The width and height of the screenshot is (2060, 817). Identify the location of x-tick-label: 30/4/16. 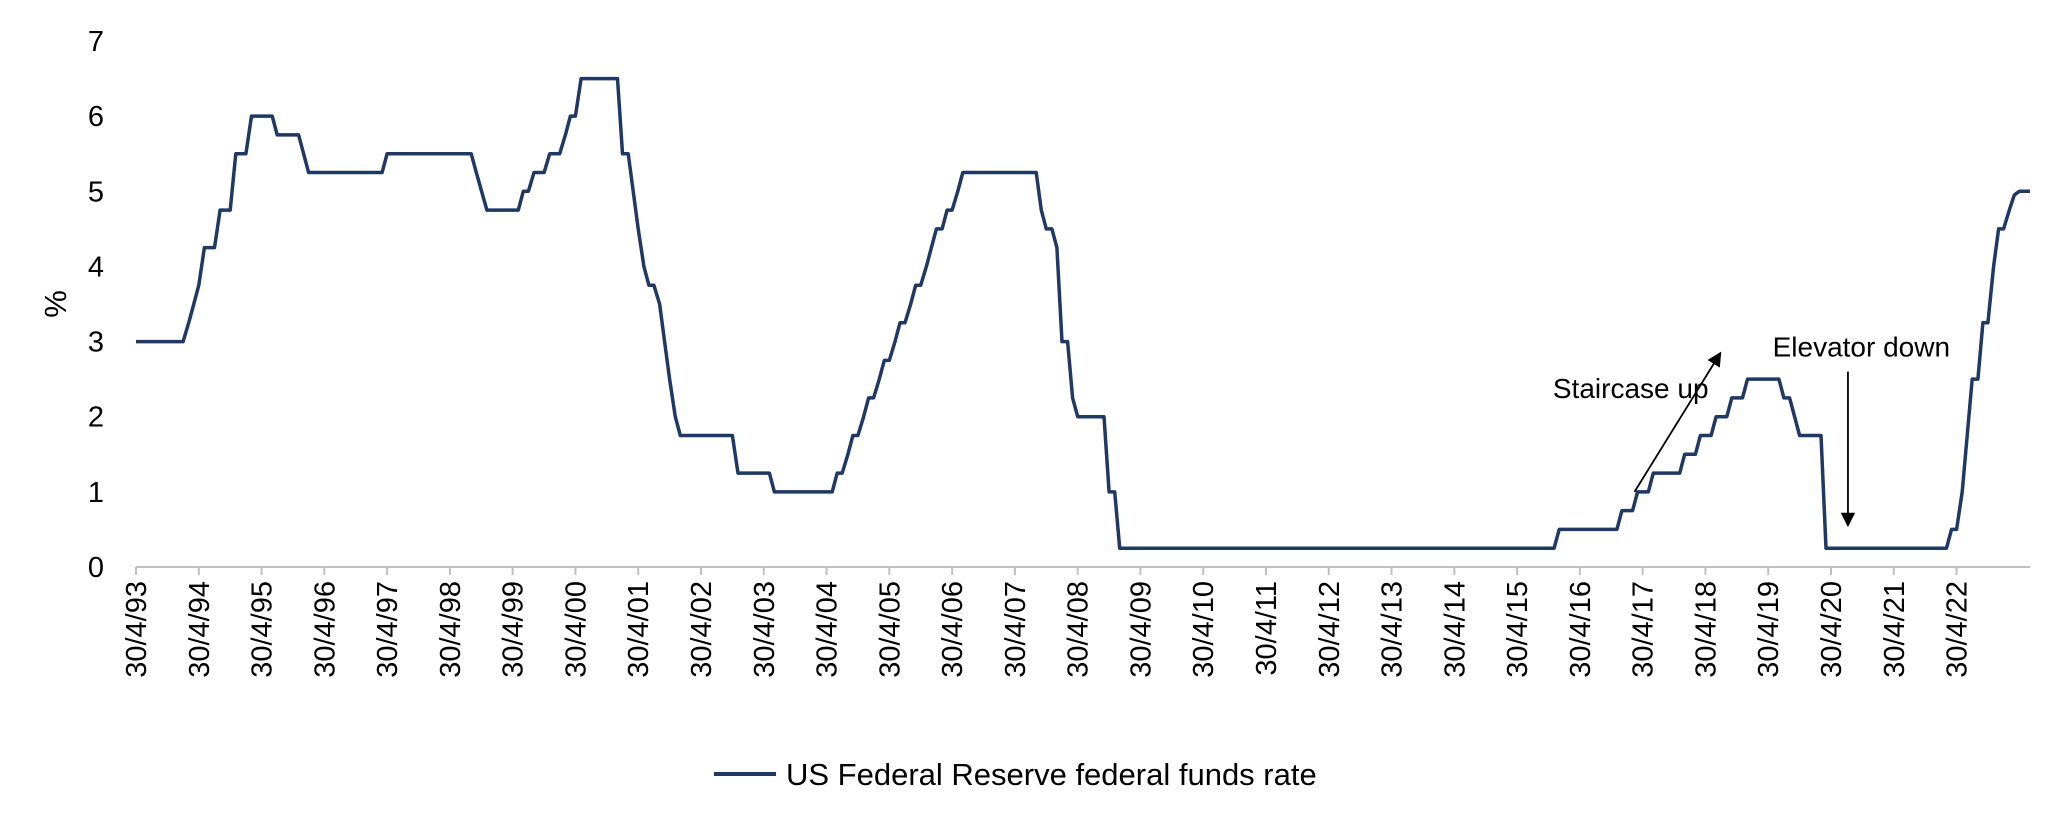
(1581, 629).